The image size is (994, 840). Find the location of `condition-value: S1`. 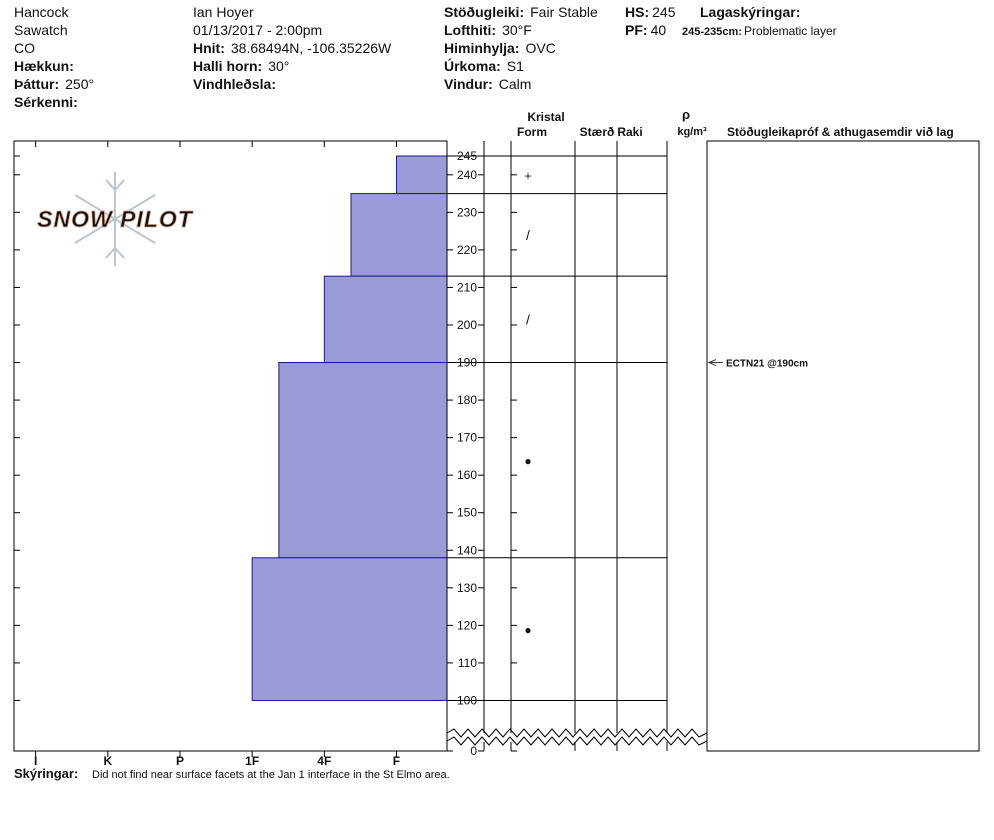

condition-value: S1 is located at coordinates (515, 66).